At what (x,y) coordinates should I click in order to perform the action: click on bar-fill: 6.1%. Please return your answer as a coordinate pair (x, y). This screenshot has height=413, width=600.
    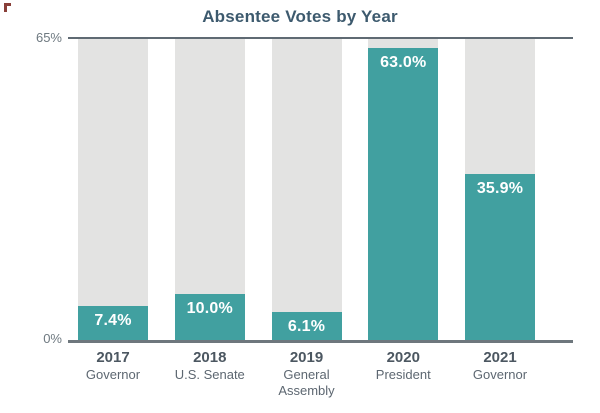
    Looking at the image, I should click on (306, 325).